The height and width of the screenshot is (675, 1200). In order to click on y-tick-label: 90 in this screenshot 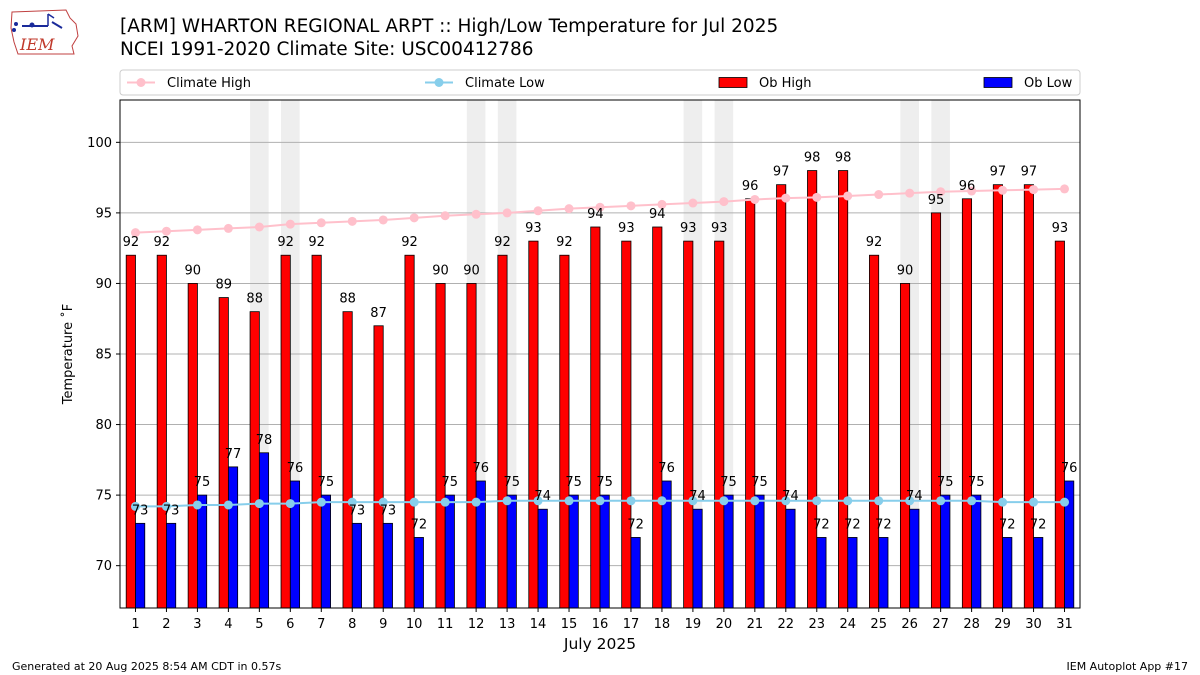, I will do `click(103, 284)`.